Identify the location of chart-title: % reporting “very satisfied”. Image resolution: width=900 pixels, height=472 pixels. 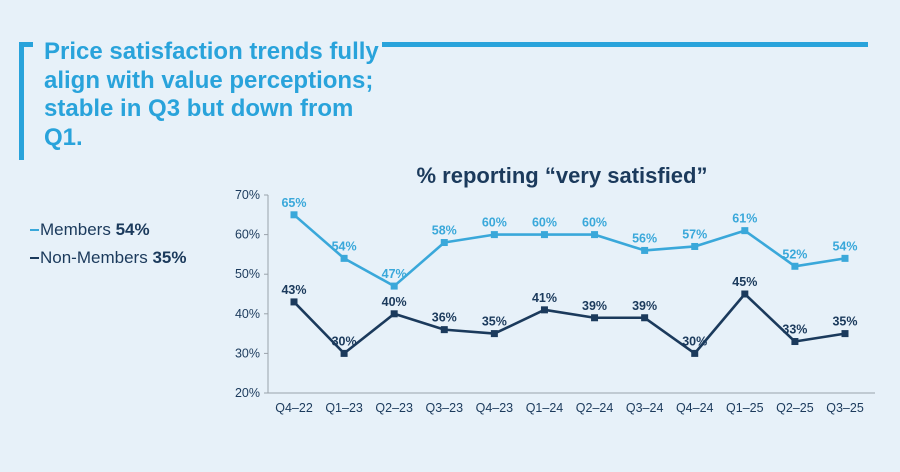
(562, 175).